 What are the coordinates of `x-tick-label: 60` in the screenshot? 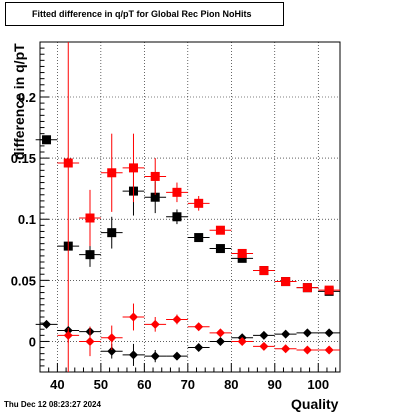 It's located at (144, 384).